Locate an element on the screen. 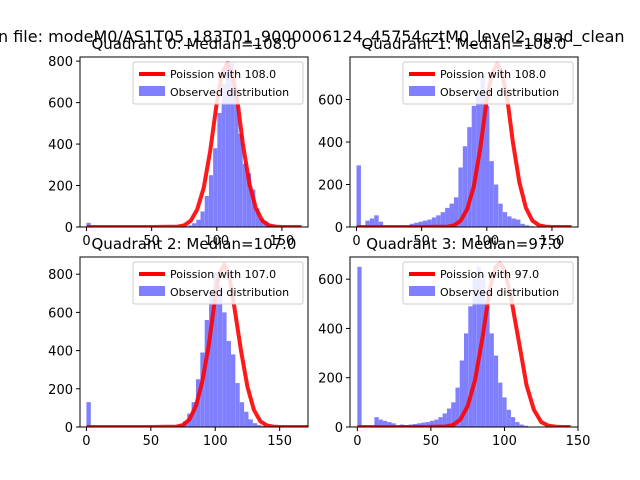 Image resolution: width=640 pixels, height=480 pixels. y-tick-label: 800 is located at coordinates (60, 62).